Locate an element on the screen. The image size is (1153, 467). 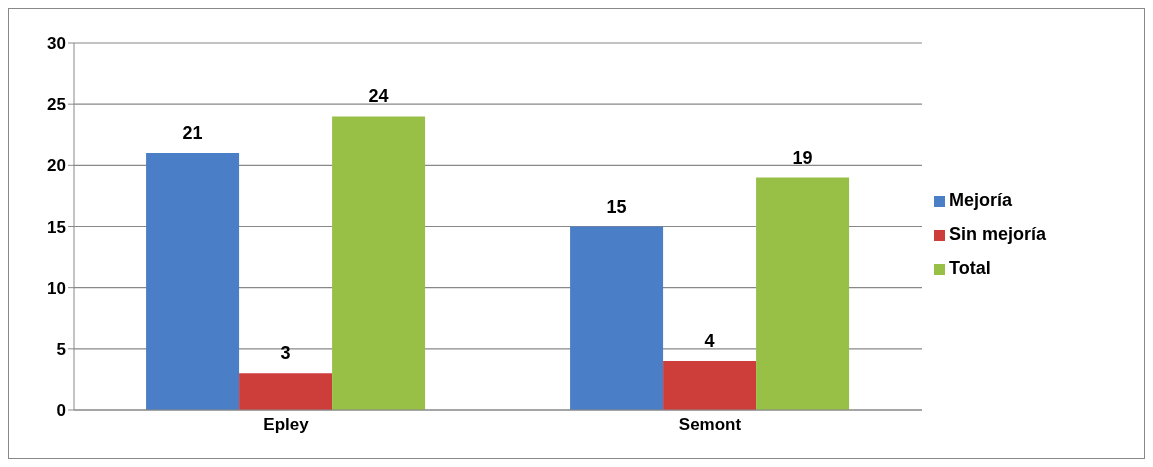
y-tick-label: 20 is located at coordinates (56, 166).